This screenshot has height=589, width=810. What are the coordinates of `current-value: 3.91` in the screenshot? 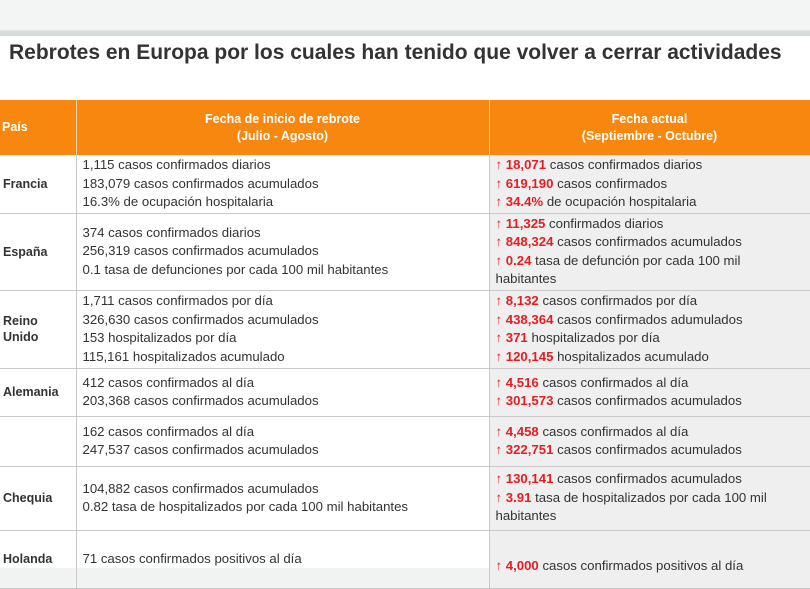 It's located at (518, 497).